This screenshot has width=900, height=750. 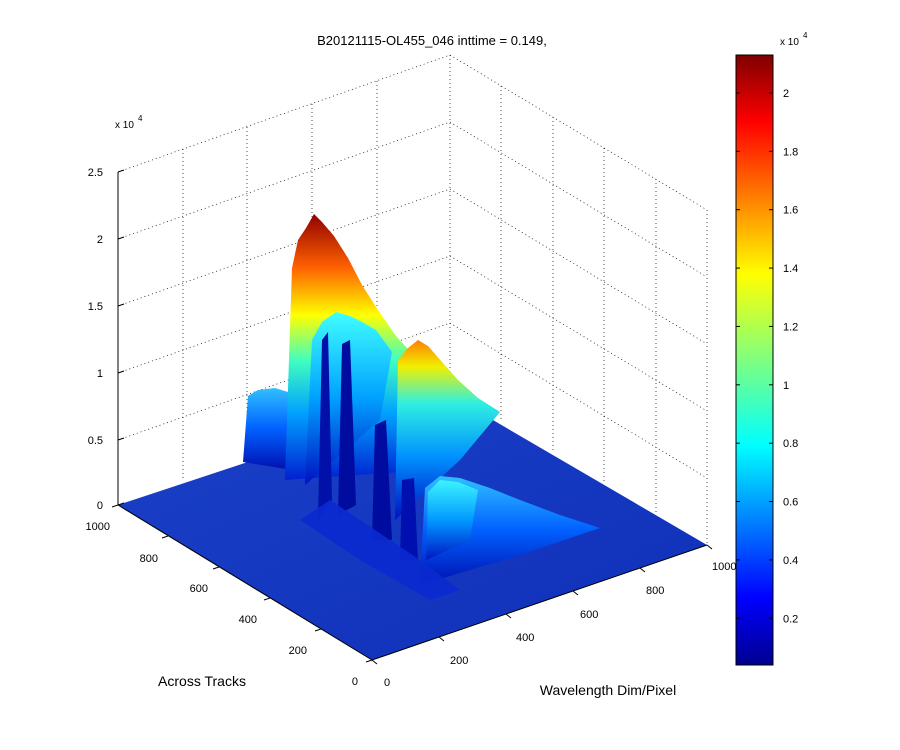 What do you see at coordinates (786, 94) in the screenshot?
I see `colorbar-tick-label: 2` at bounding box center [786, 94].